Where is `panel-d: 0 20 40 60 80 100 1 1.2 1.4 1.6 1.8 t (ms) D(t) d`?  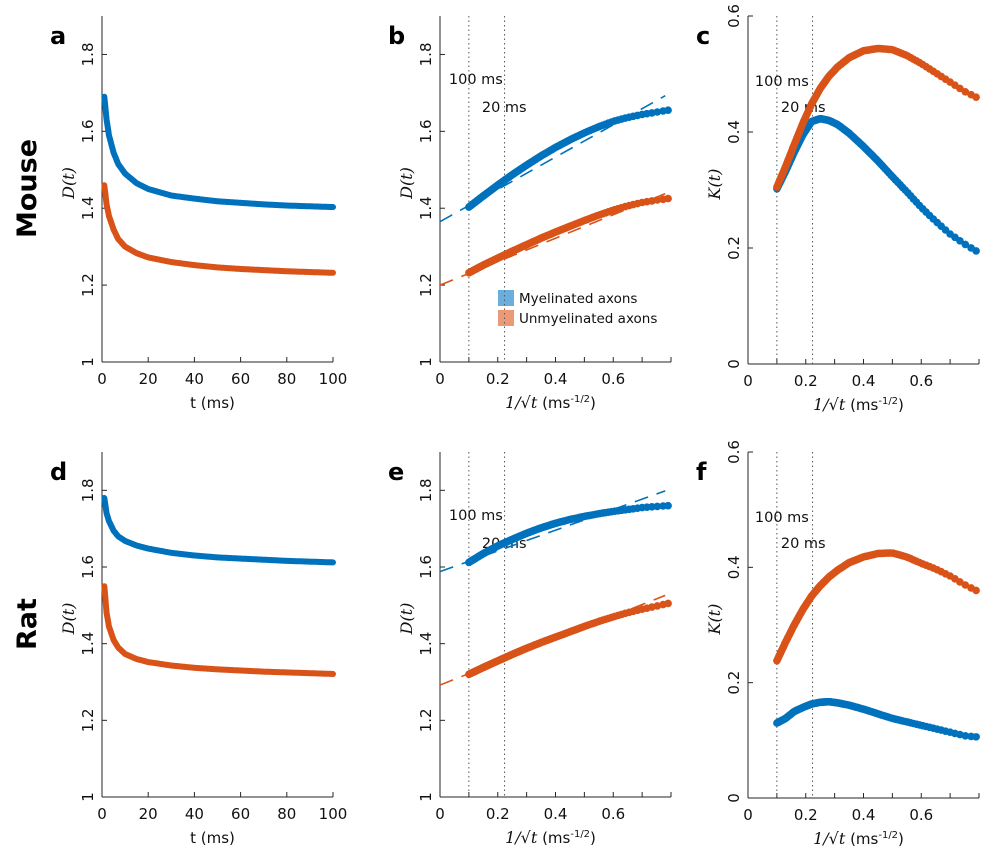
panel-d: 0 20 40 60 80 100 1 1.2 1.4 1.6 1.8 t (ms) D(t) d is located at coordinates (198, 649).